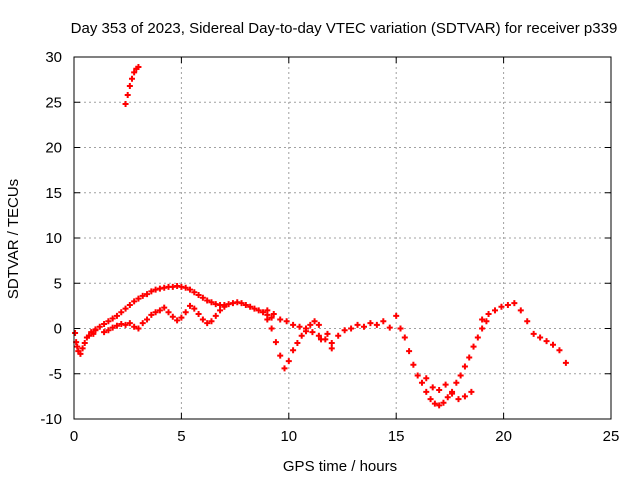 Image resolution: width=640 pixels, height=480 pixels. I want to click on series-main-rise, so click(183, 308).